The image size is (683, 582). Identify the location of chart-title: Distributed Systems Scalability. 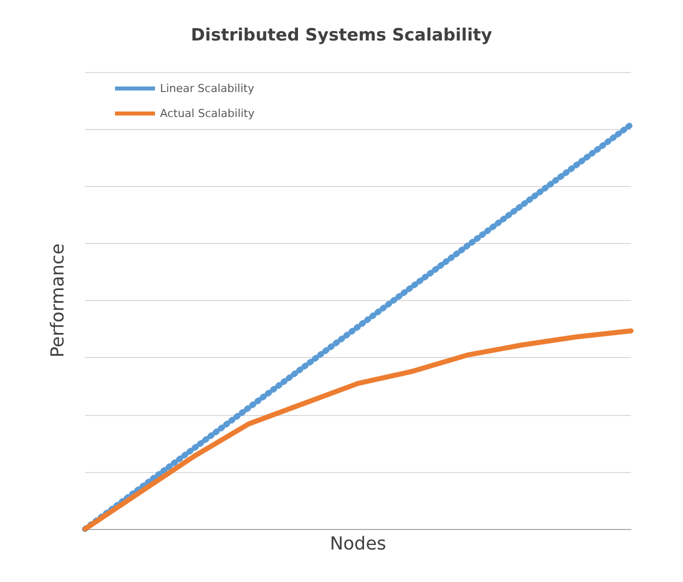
(341, 36).